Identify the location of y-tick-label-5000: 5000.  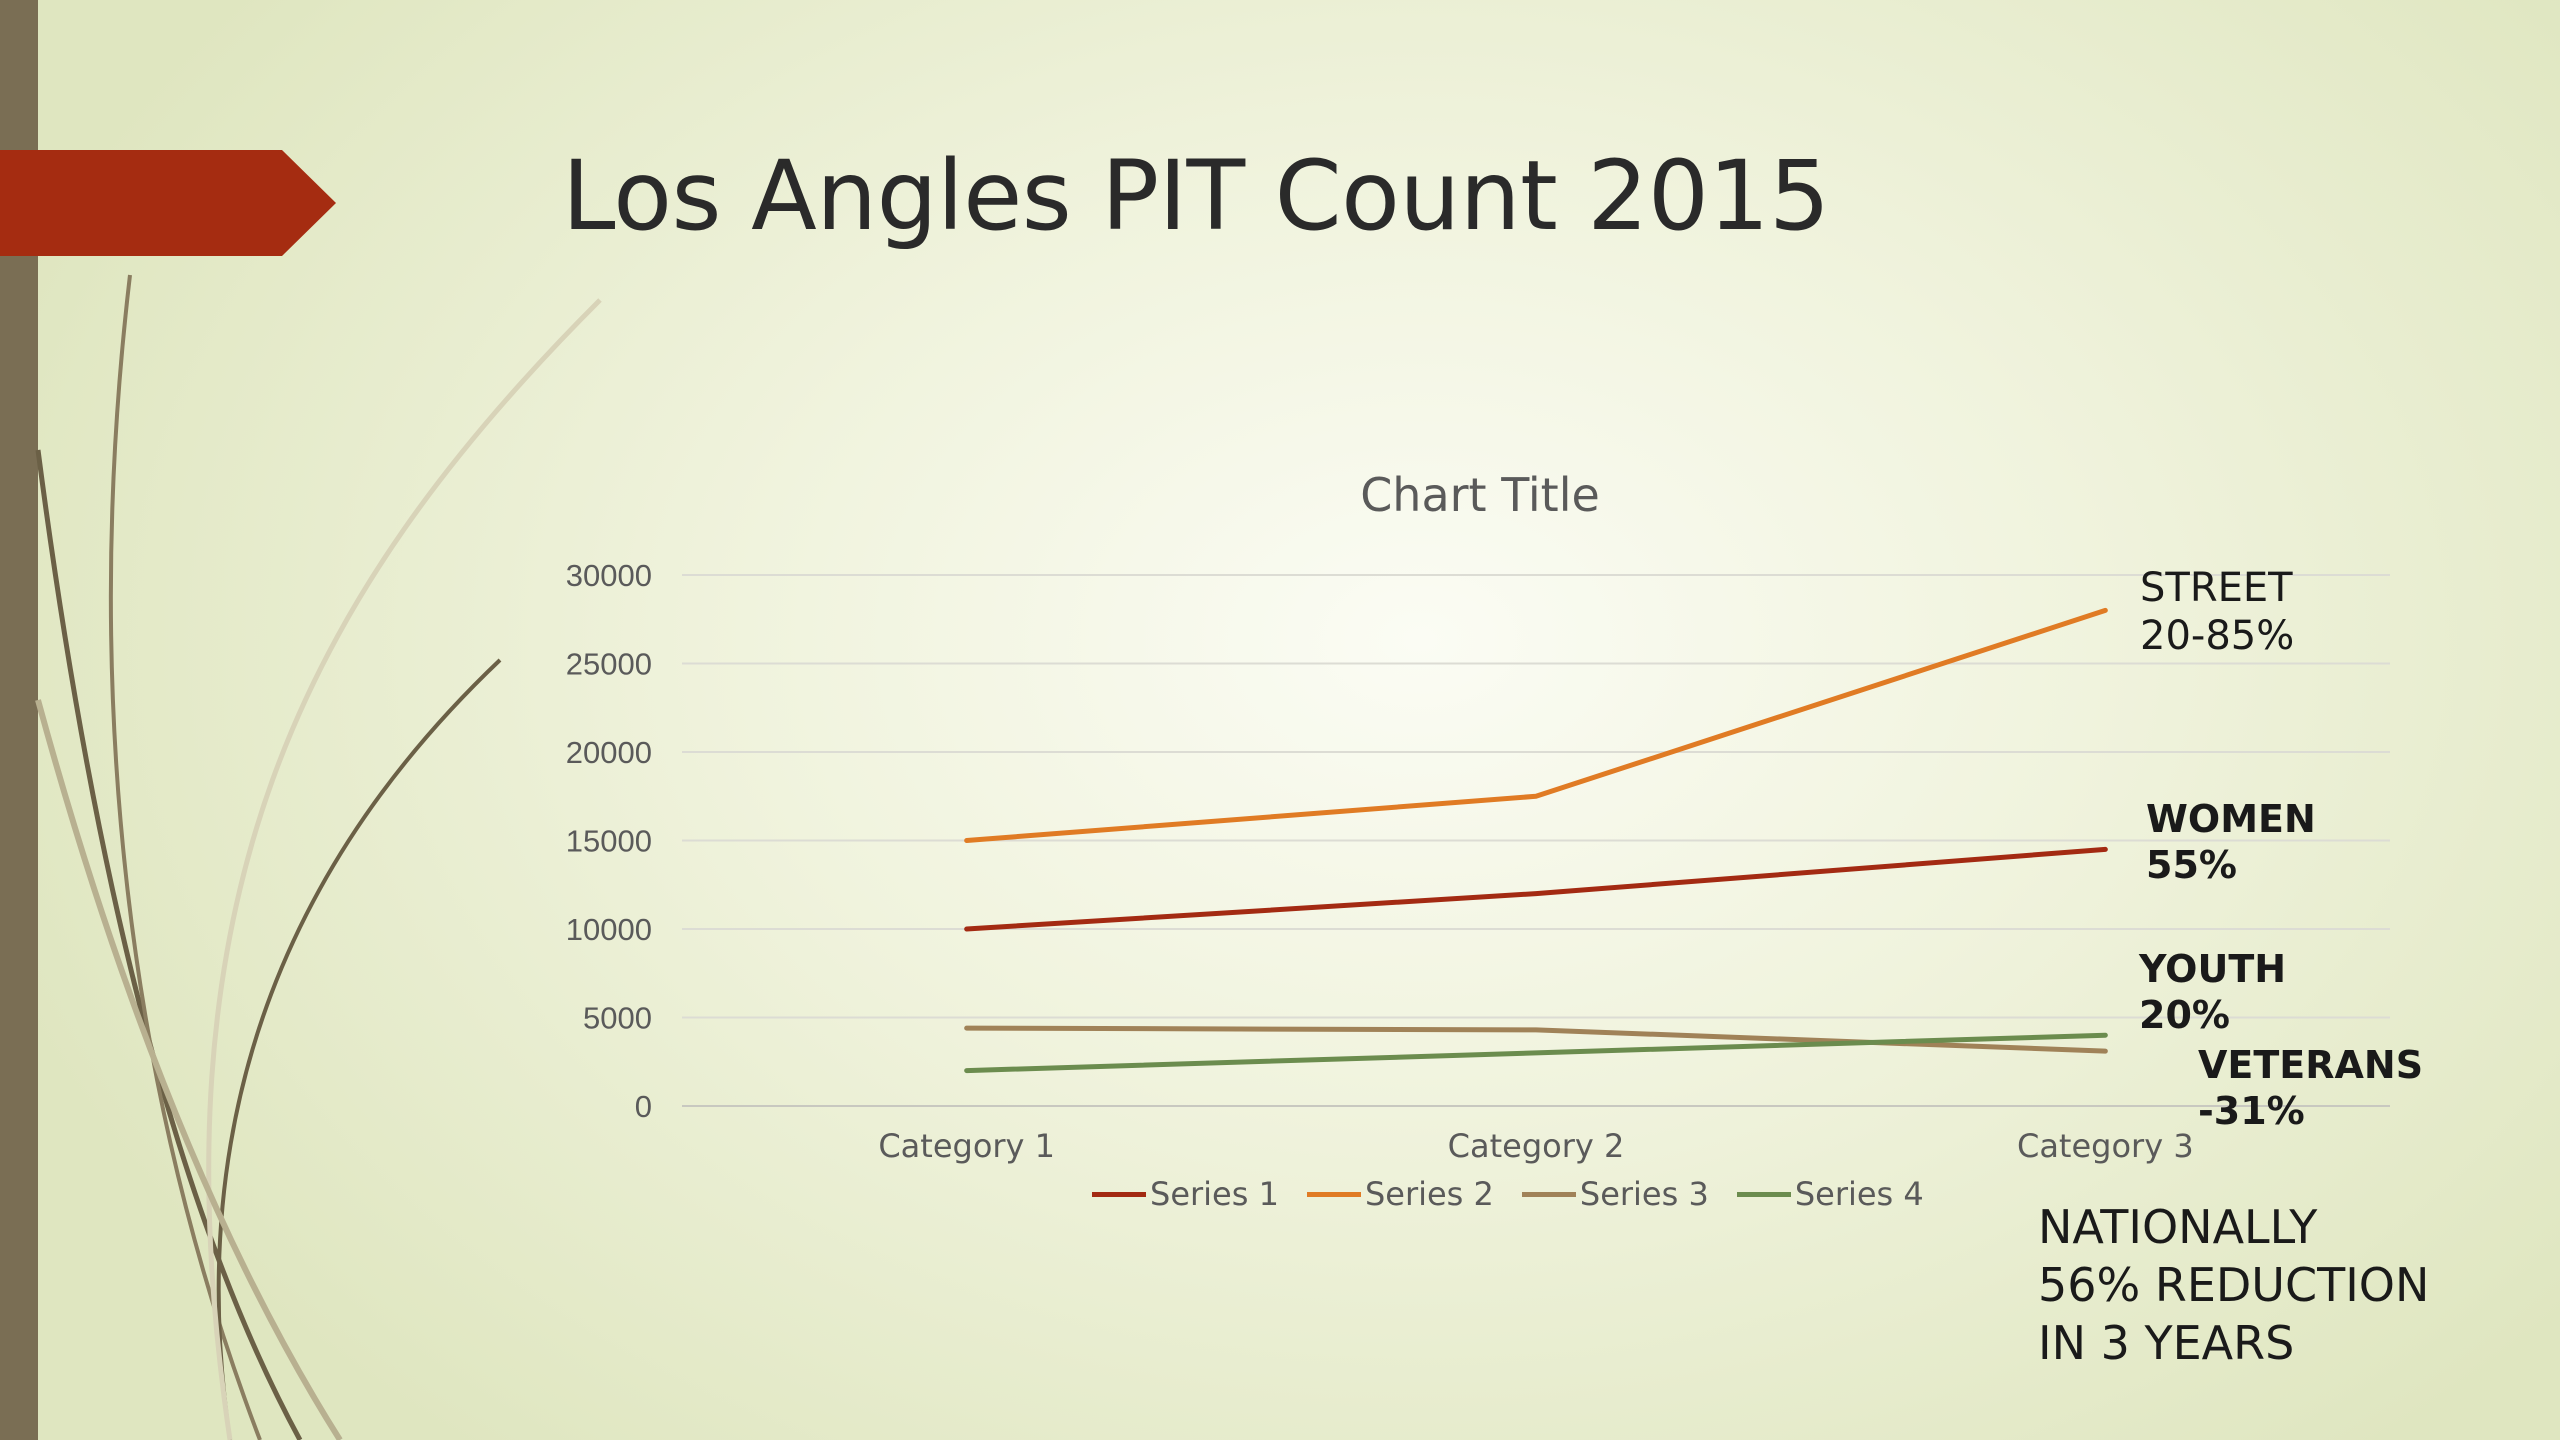
(617, 1018).